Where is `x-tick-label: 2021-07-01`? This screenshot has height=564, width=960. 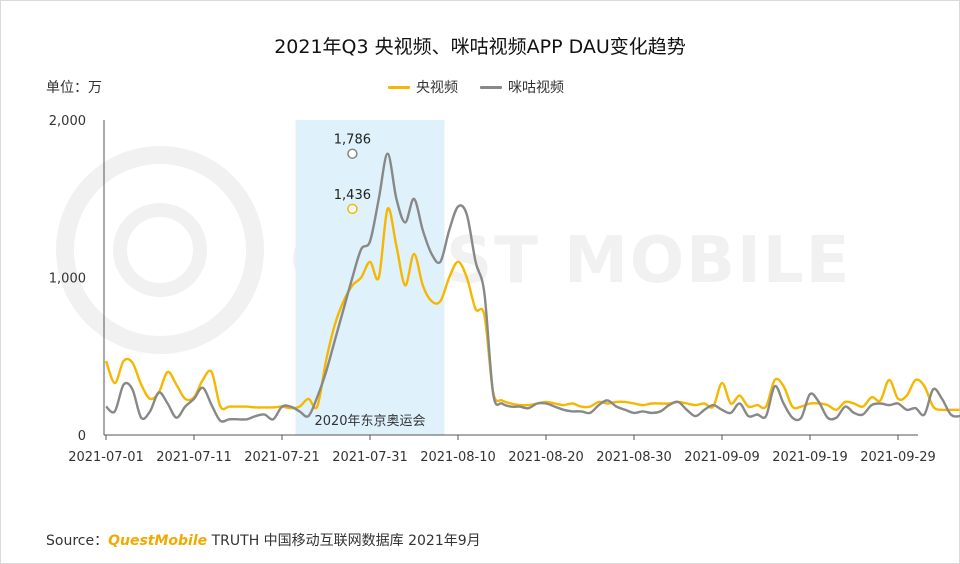
x-tick-label: 2021-07-01 is located at coordinates (106, 457).